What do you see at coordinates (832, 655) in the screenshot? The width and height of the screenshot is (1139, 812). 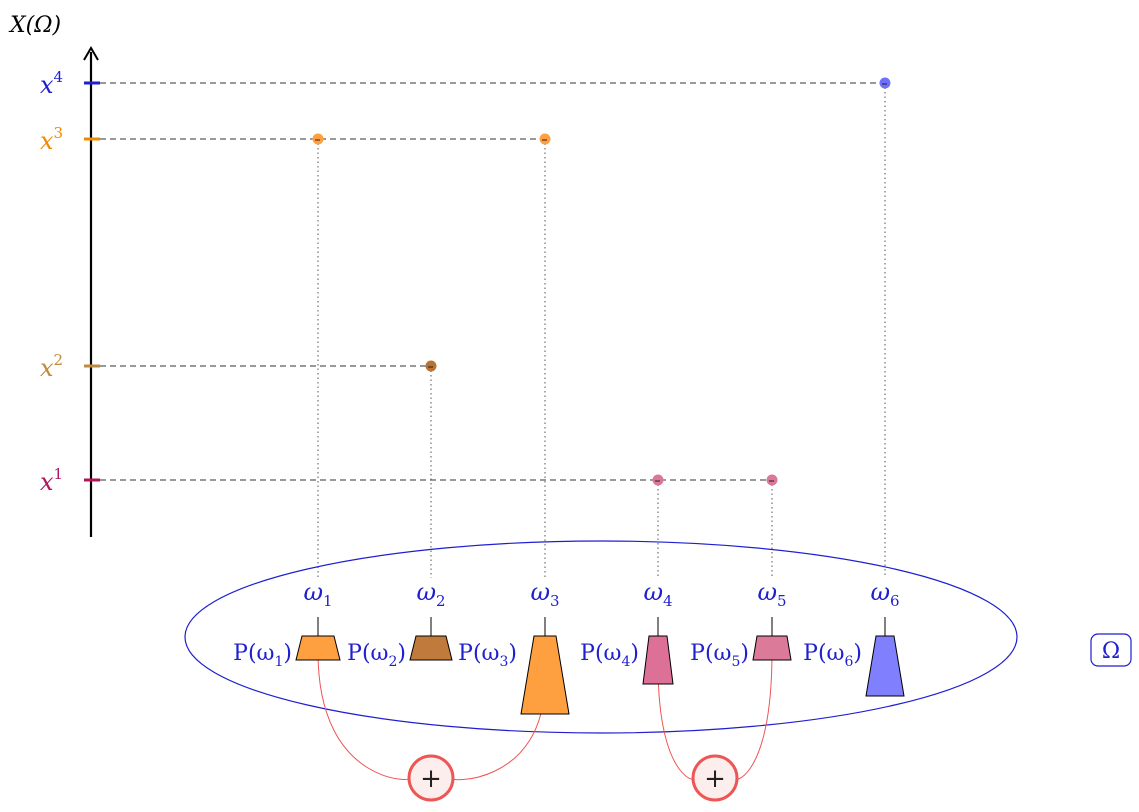 I see `prob-label-omega-6: P(ω6)` at bounding box center [832, 655].